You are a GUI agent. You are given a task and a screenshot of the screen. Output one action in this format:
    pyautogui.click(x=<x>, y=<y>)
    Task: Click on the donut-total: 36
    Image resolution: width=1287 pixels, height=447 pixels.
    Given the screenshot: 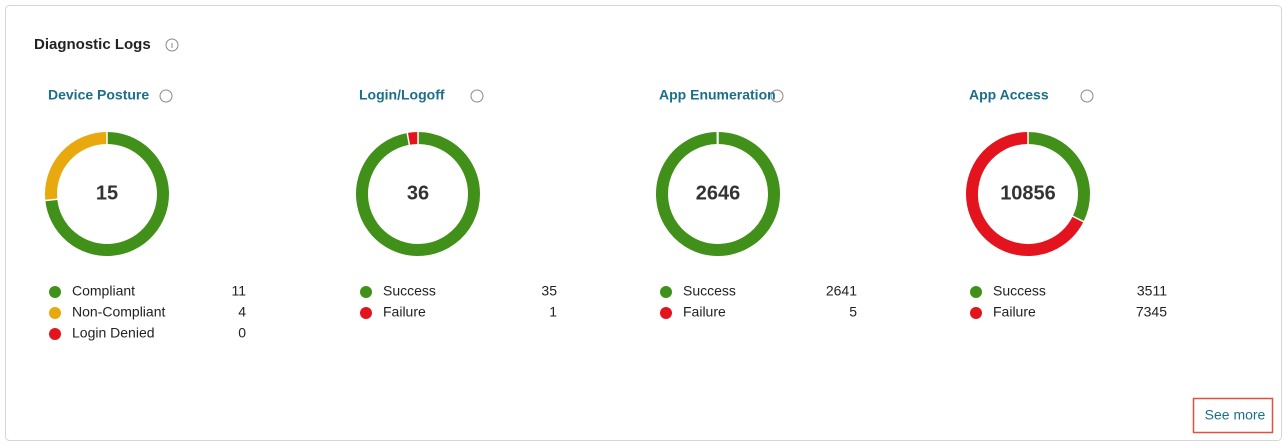 What is the action you would take?
    pyautogui.click(x=418, y=193)
    